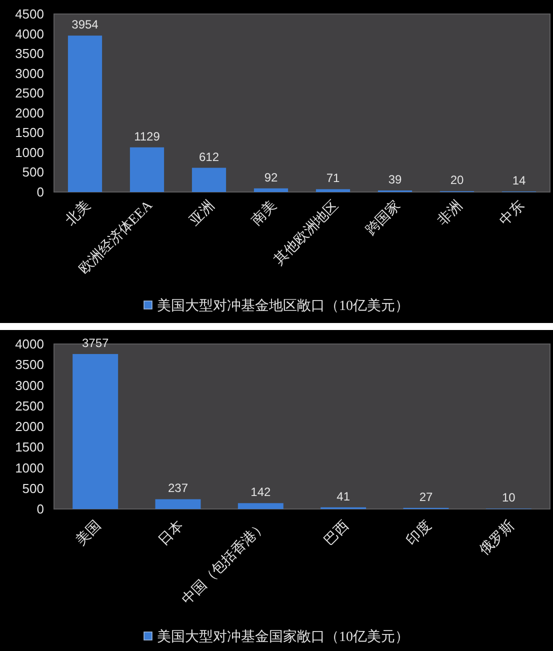 The width and height of the screenshot is (553, 651). Describe the element at coordinates (78, 213) in the screenshot. I see `x-tick-label: 北美` at that location.